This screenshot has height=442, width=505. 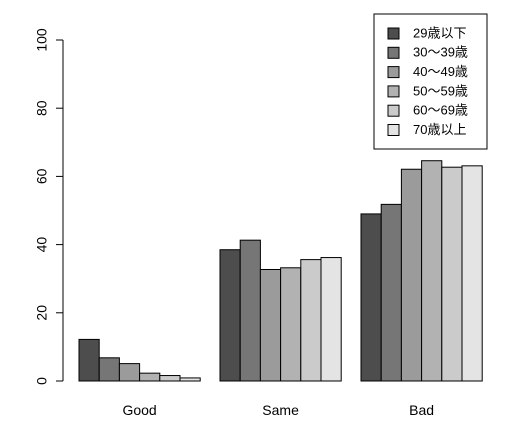 I want to click on legend-label: 70歳以上, so click(x=439, y=129).